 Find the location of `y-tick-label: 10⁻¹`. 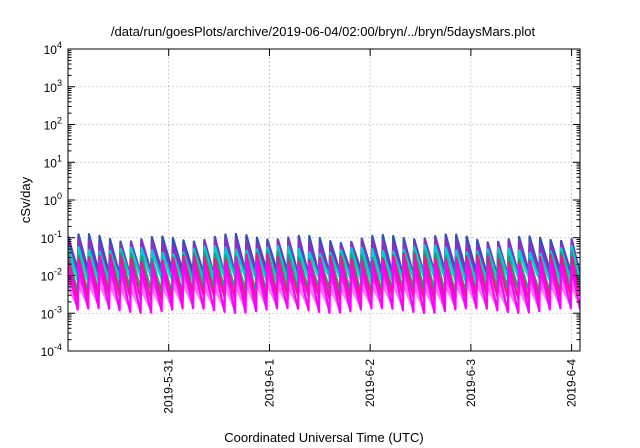

y-tick-label: 10⁻¹ is located at coordinates (51, 237).